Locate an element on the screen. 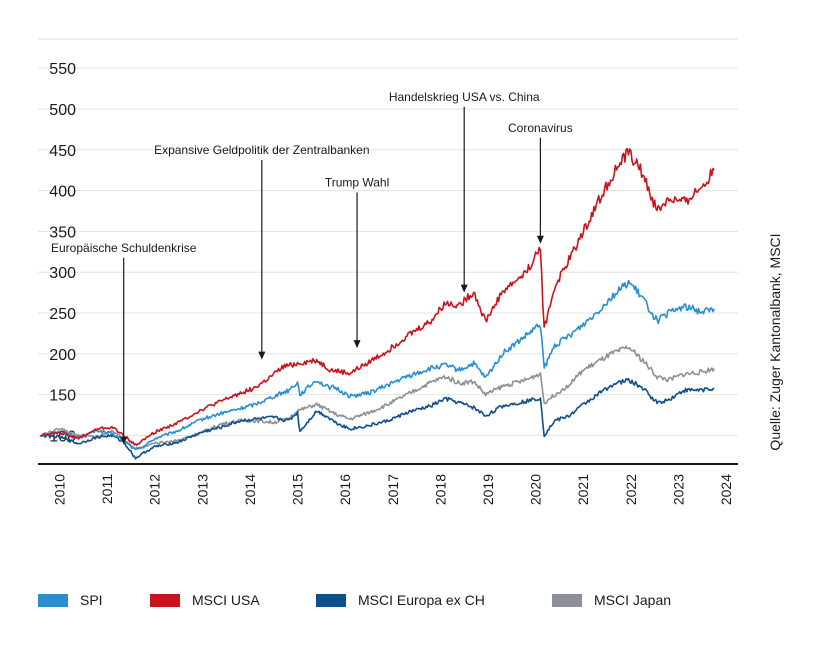 The height and width of the screenshot is (647, 820). x-tick: 2011 is located at coordinates (107, 489).